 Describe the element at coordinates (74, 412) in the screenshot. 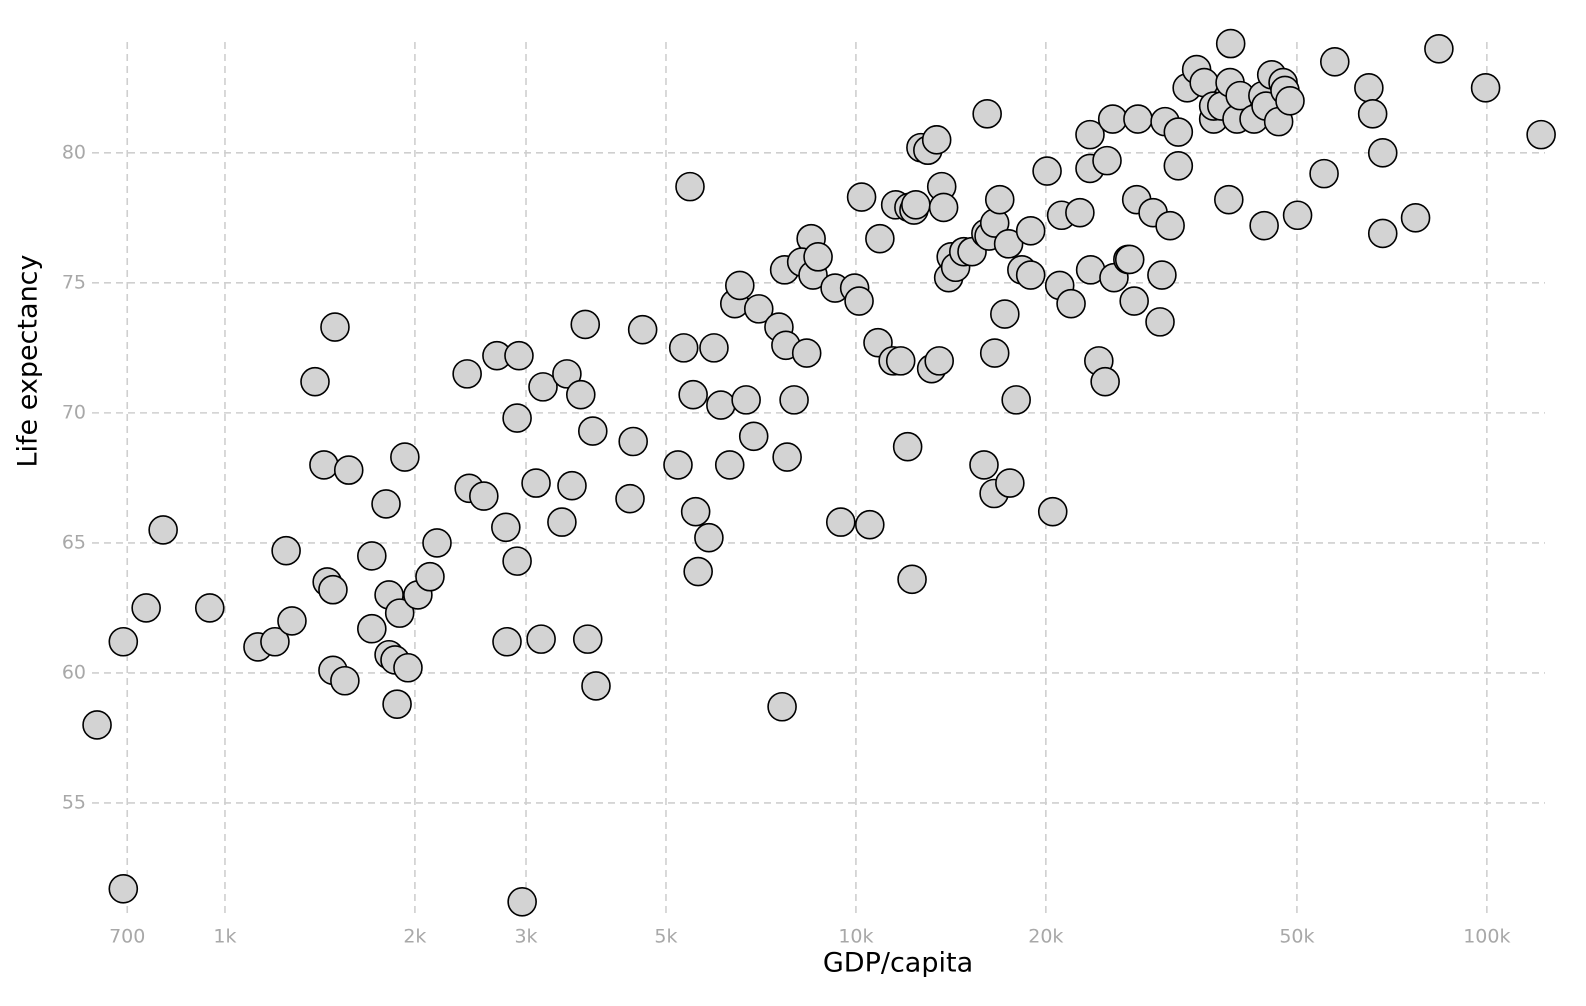

I see `y-tick-label: 70` at that location.